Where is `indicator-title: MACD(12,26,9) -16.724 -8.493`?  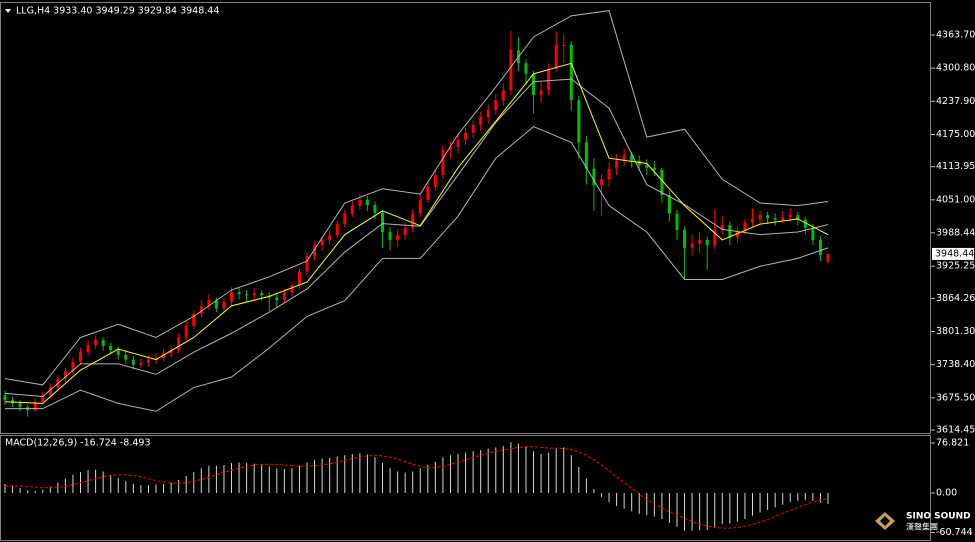 indicator-title: MACD(12,26,9) -16.724 -8.493 is located at coordinates (77, 443).